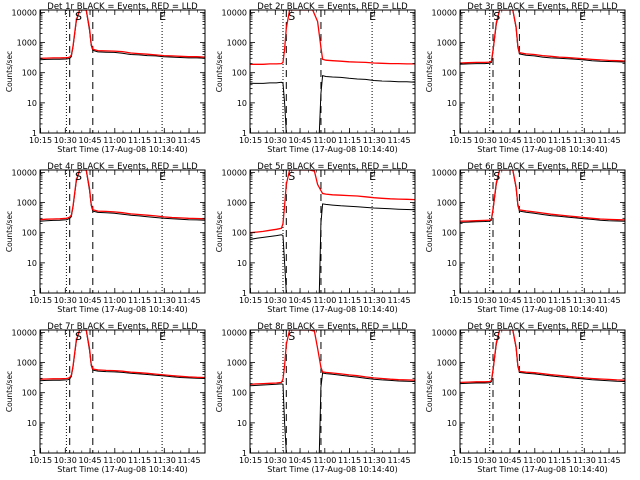 This screenshot has height=480, width=640. What do you see at coordinates (332, 7) in the screenshot?
I see `panel-title: Det 2r BLACK = Events, RED = LLD` at bounding box center [332, 7].